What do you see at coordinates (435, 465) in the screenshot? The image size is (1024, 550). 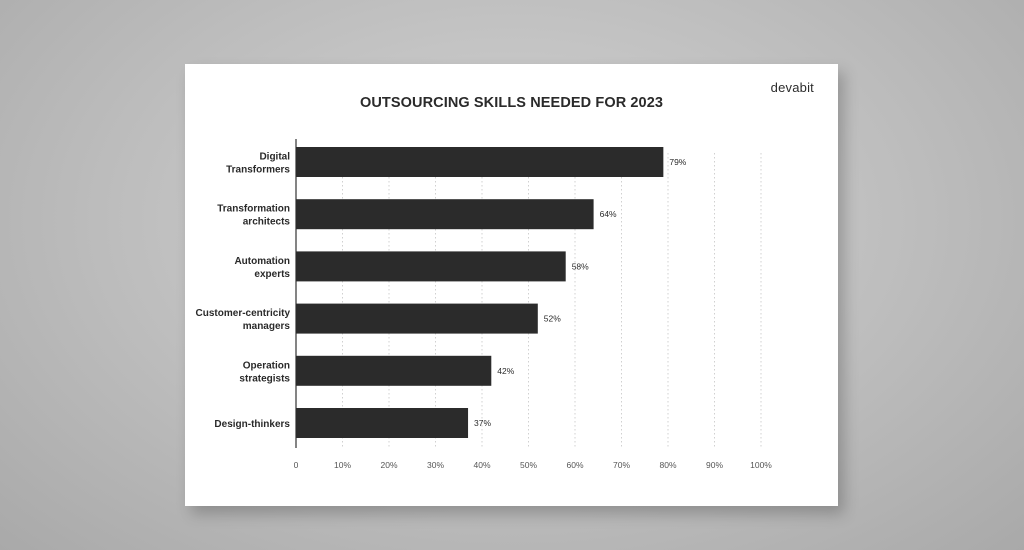 I see `x-tick-label: 30%` at bounding box center [435, 465].